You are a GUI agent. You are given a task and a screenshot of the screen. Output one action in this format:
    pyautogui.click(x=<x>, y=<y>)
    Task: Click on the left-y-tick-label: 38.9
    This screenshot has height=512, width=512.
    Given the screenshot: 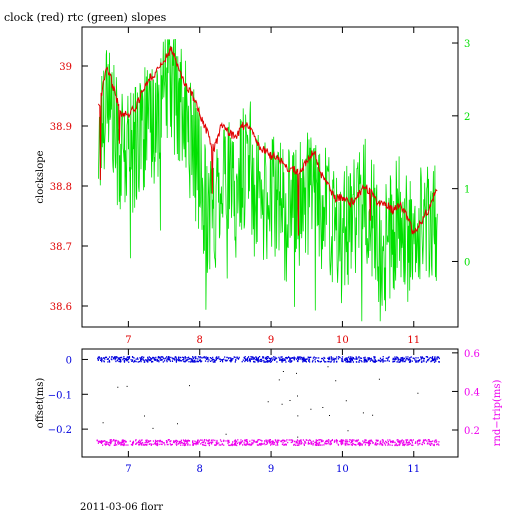 What is the action you would take?
    pyautogui.click(x=61, y=127)
    